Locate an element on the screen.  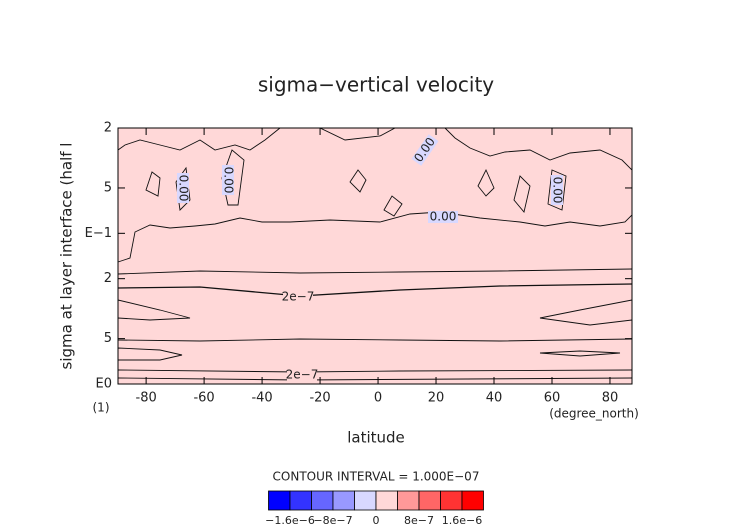
y-tick-label: E−1 is located at coordinates (98, 233).